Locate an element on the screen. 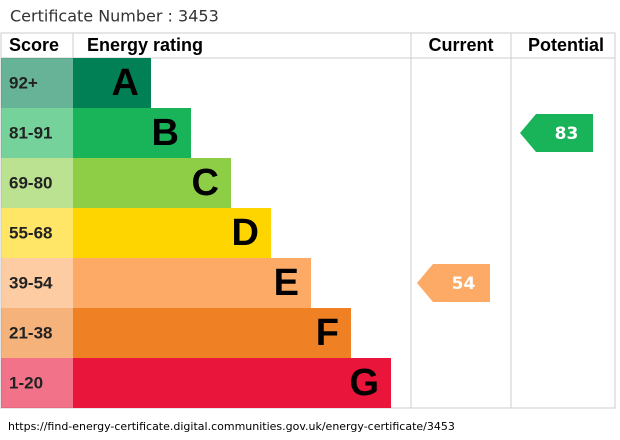  current-arrow is located at coordinates (453, 283).